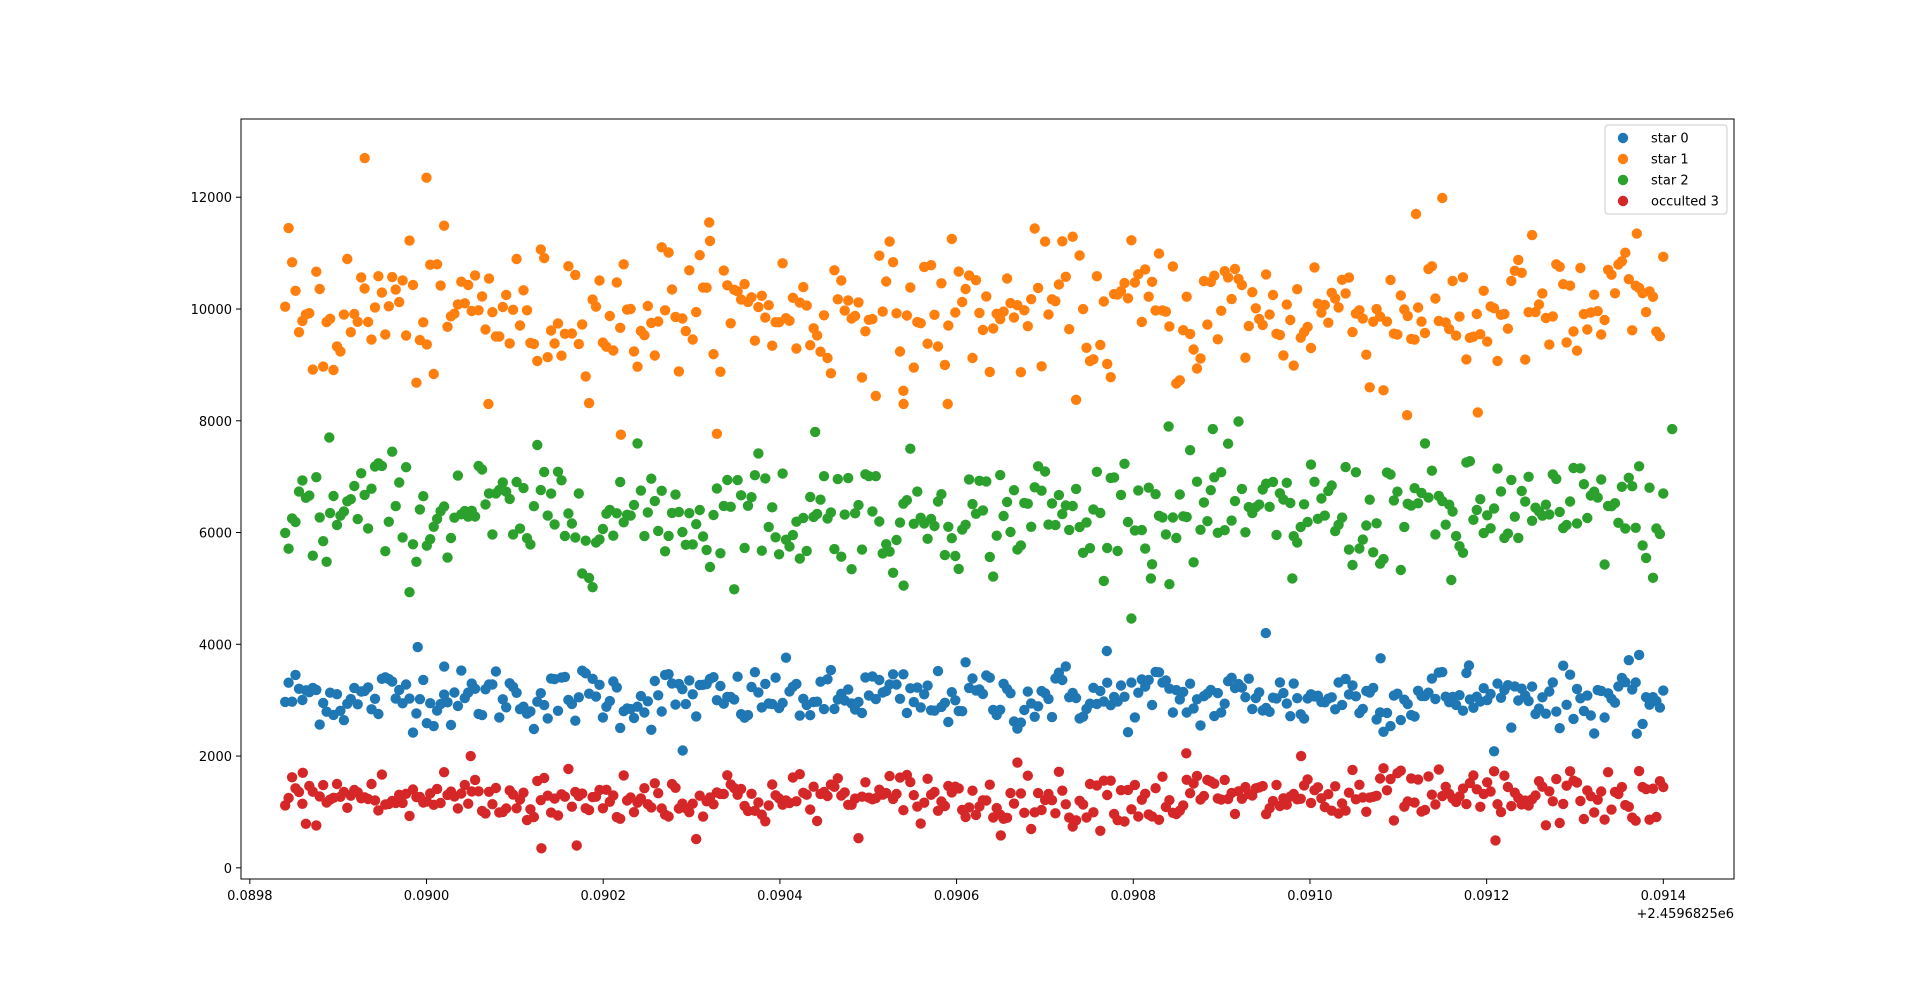 The width and height of the screenshot is (1920, 983). Describe the element at coordinates (1670, 160) in the screenshot. I see `legend-label: star 1` at that location.